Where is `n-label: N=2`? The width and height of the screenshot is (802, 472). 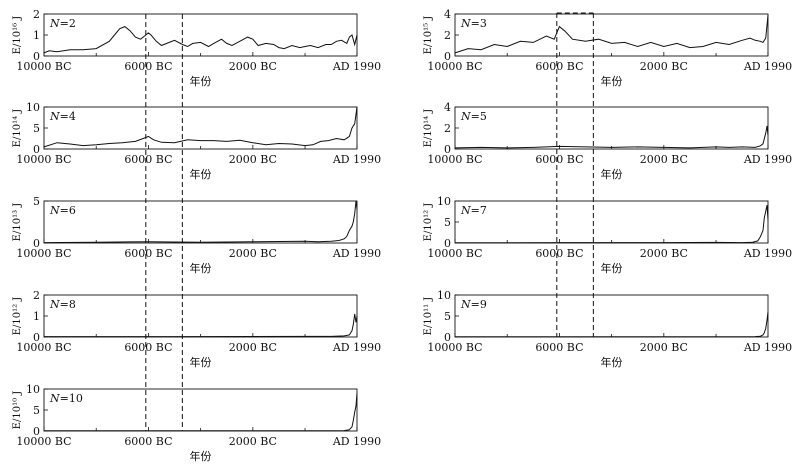
n-label: N=2 is located at coordinates (62, 23).